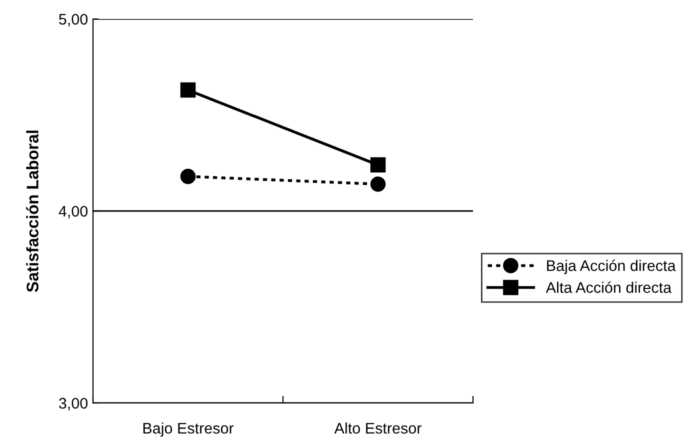 This screenshot has width=693, height=441. Describe the element at coordinates (32, 211) in the screenshot. I see `y-axis-title: Satisfacción Laboral` at that location.